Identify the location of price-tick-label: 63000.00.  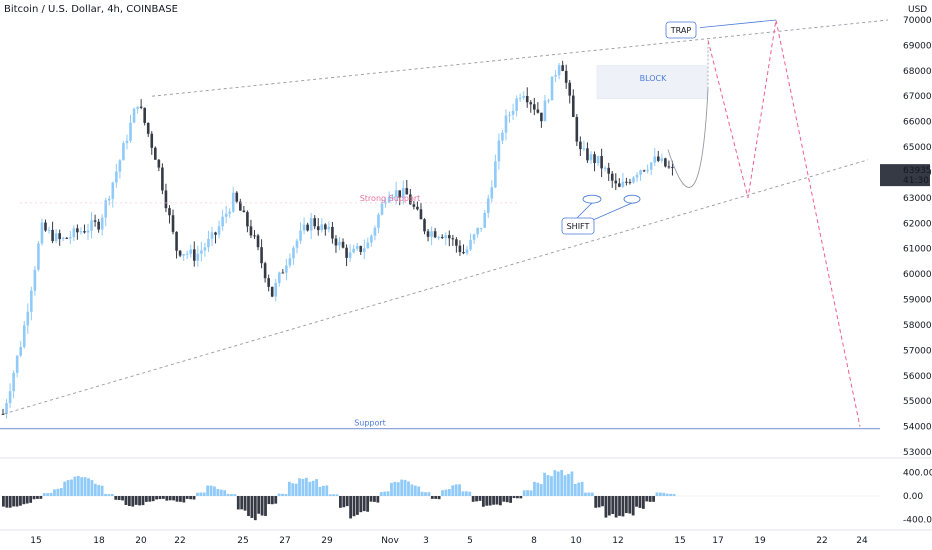
(917, 199).